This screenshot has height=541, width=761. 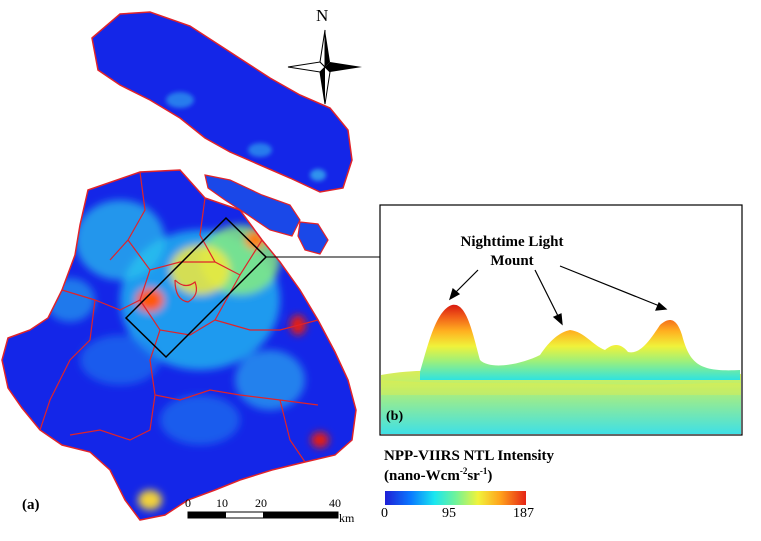 I want to click on scale-tick-0: 0, so click(x=188, y=503).